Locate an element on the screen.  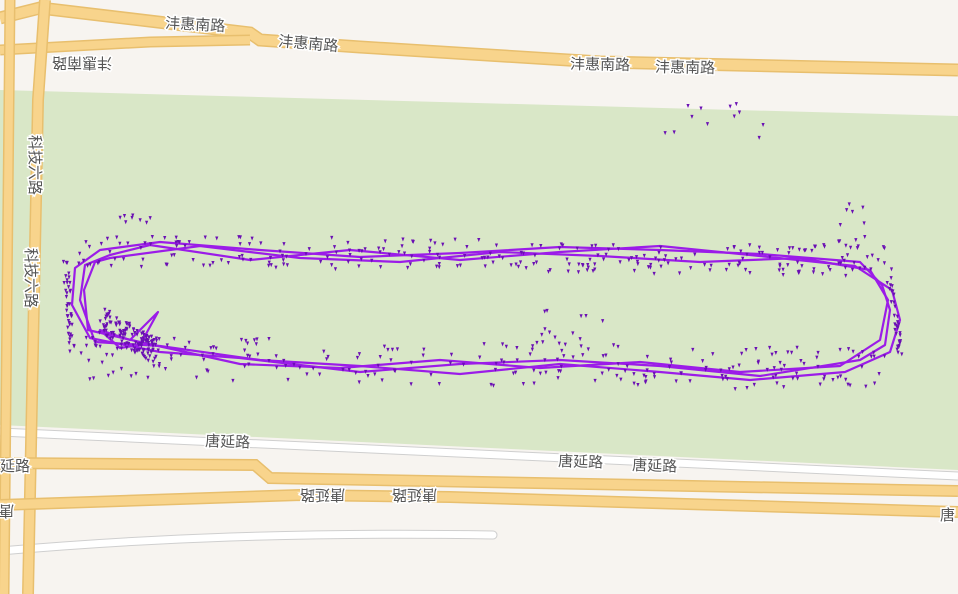
road-label-tangyan: 唐 is located at coordinates (7, 511).